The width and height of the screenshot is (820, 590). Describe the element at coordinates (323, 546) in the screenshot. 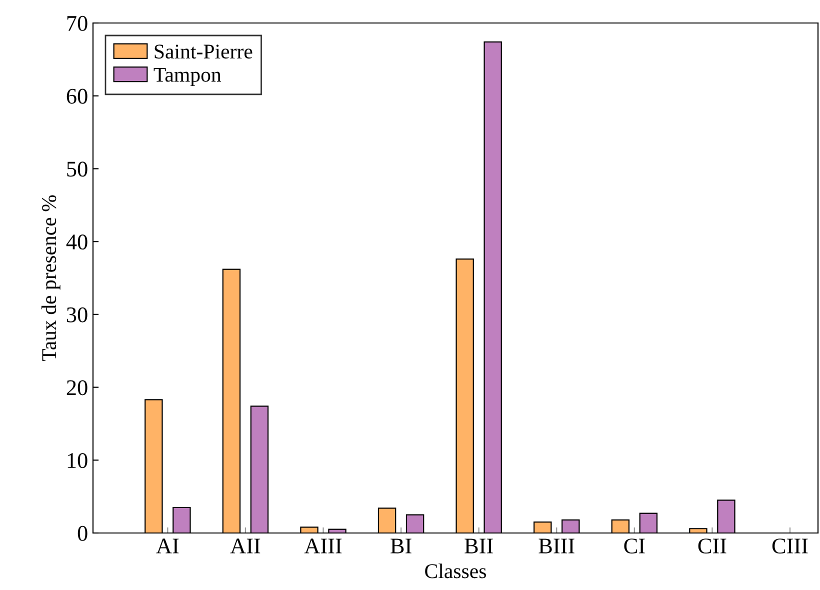

I see `x-tick-label: AIII` at that location.